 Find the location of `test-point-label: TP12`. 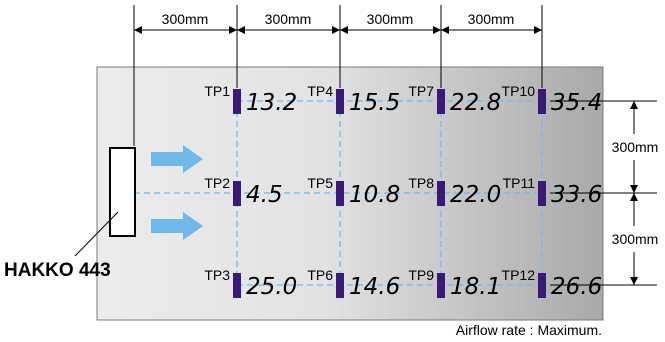

test-point-label: TP12 is located at coordinates (519, 275).